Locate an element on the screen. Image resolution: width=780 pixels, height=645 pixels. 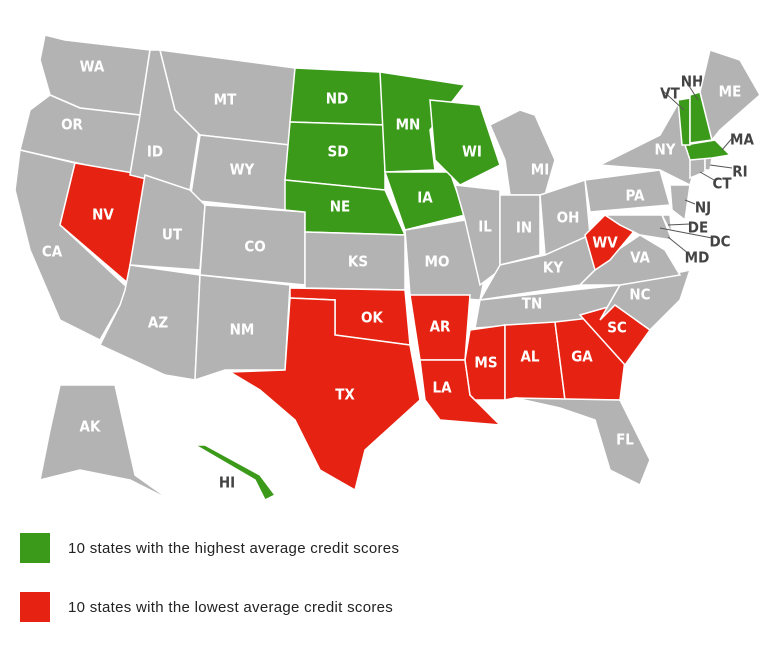
state-label: MO is located at coordinates (437, 262).